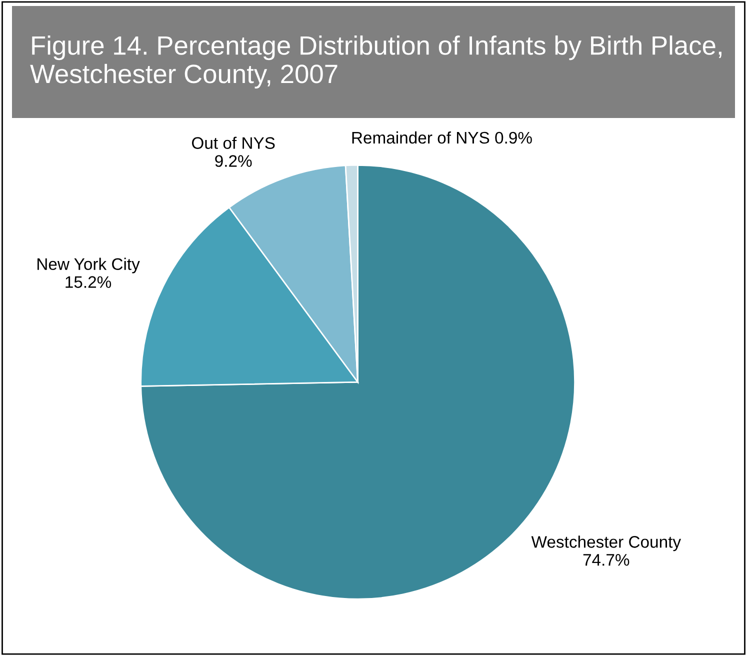 The width and height of the screenshot is (747, 656). What do you see at coordinates (376, 62) in the screenshot?
I see `chart-title: Figure 14. Percentage Distribution of Infants by Birth Place, Westchester County, 2007` at bounding box center [376, 62].